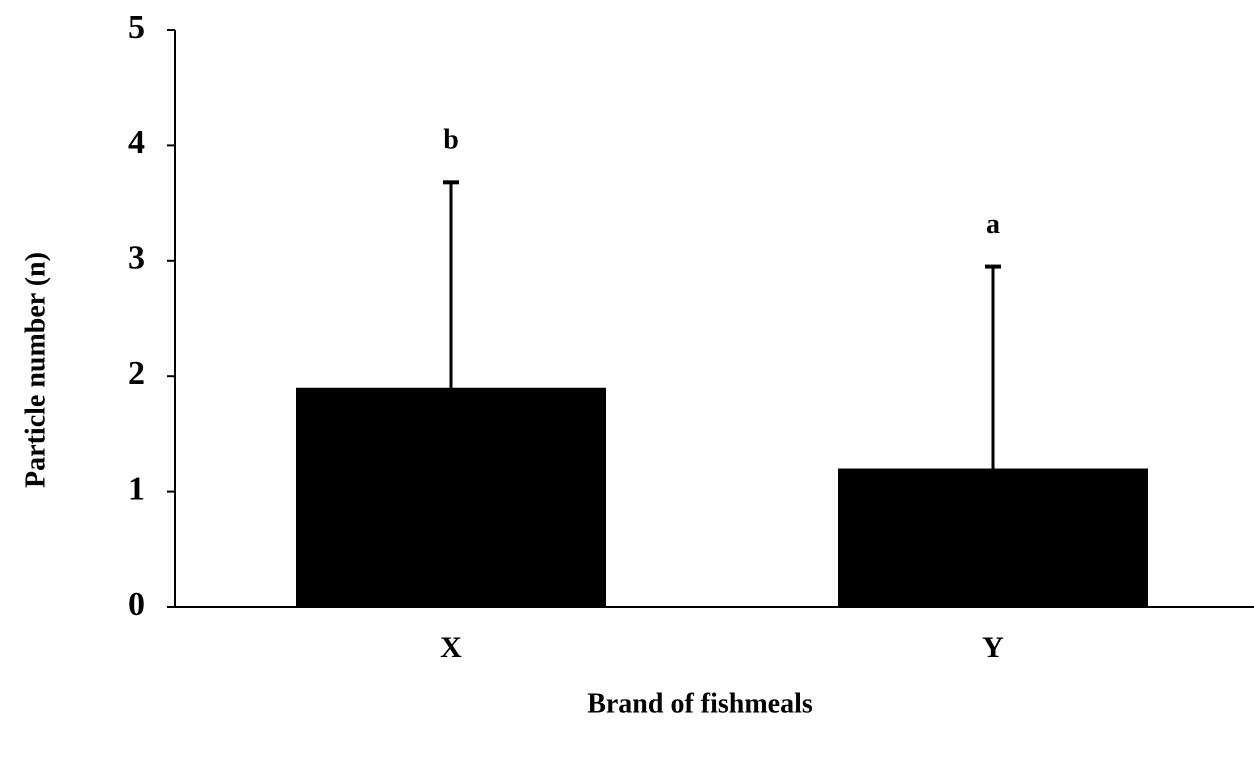  I want to click on x-tick-label: Y, so click(993, 647).